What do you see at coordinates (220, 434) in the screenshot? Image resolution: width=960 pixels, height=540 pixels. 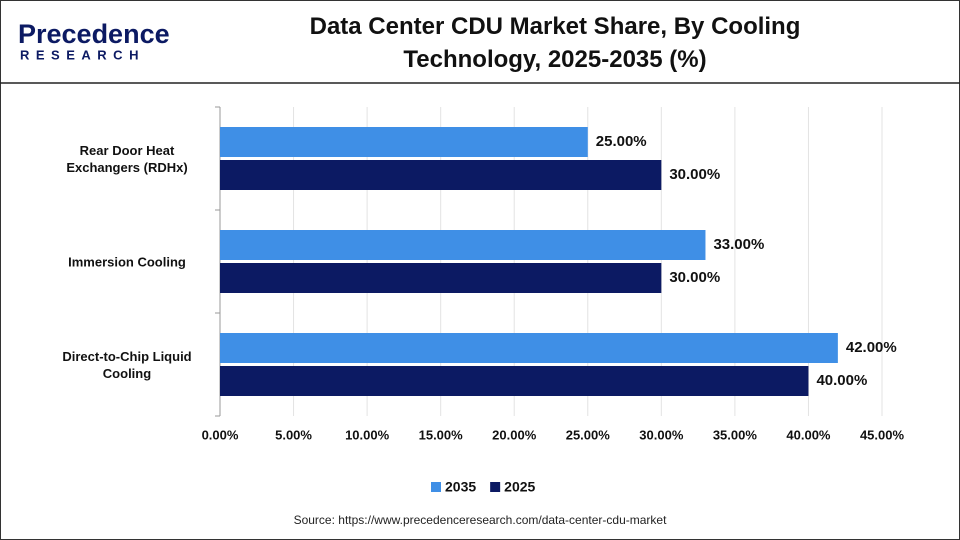 I see `x-tick-label: 0.00%` at bounding box center [220, 434].